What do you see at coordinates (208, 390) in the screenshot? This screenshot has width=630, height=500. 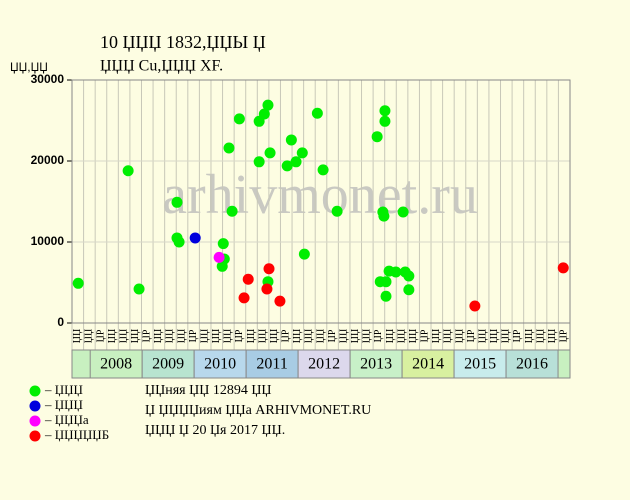 I see `note: ЏЏняя ЏЏ 12894 ЏЏ` at bounding box center [208, 390].